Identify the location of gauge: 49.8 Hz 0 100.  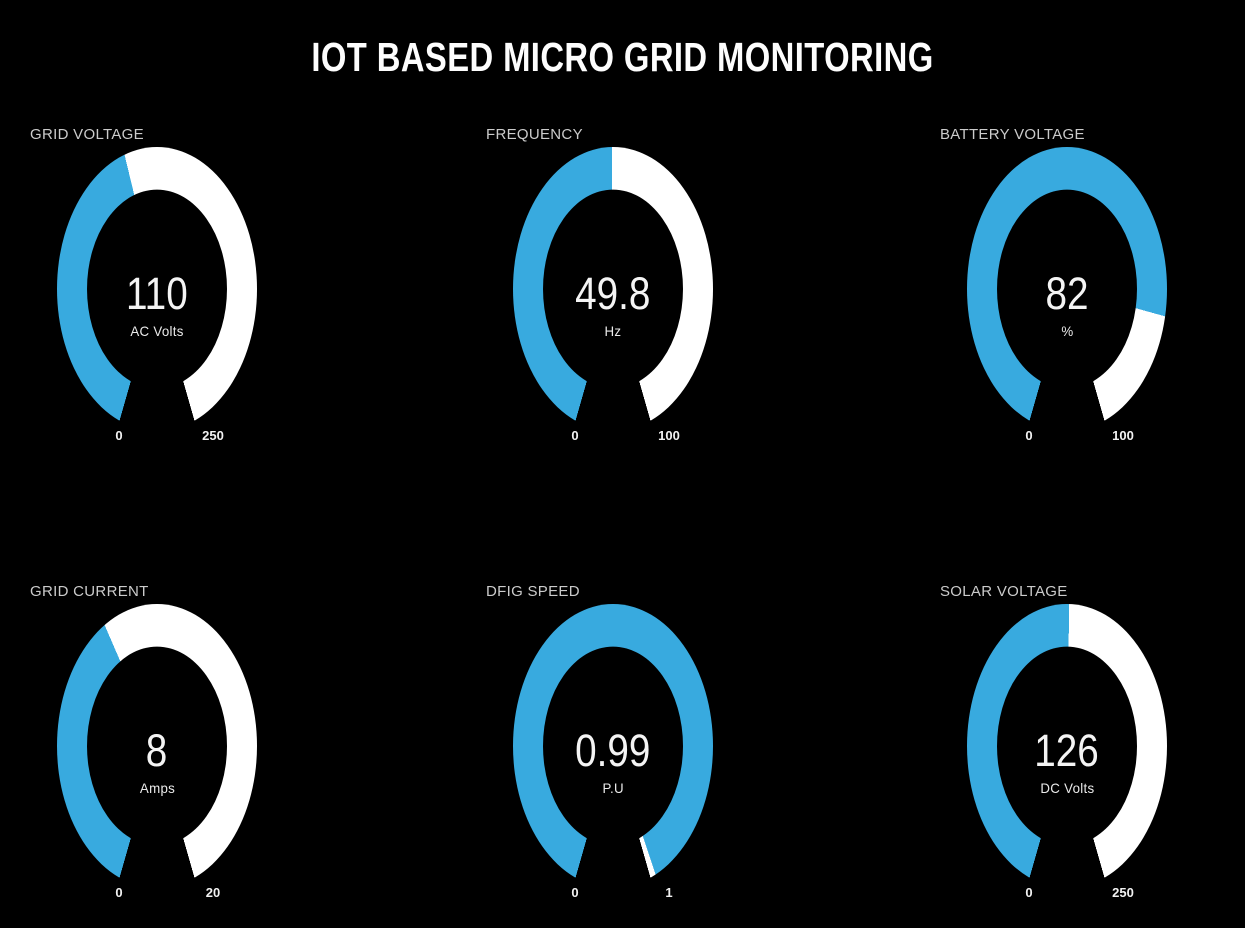
(613, 297).